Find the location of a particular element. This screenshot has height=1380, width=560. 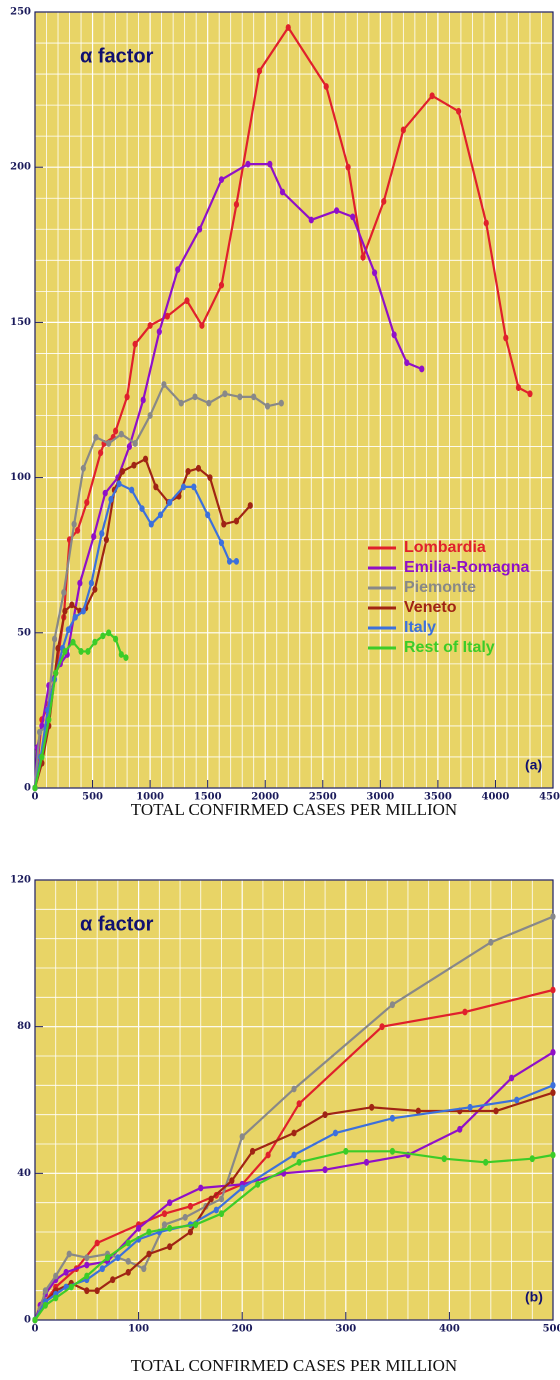

y-tick-label: 40 is located at coordinates (24, 1173).